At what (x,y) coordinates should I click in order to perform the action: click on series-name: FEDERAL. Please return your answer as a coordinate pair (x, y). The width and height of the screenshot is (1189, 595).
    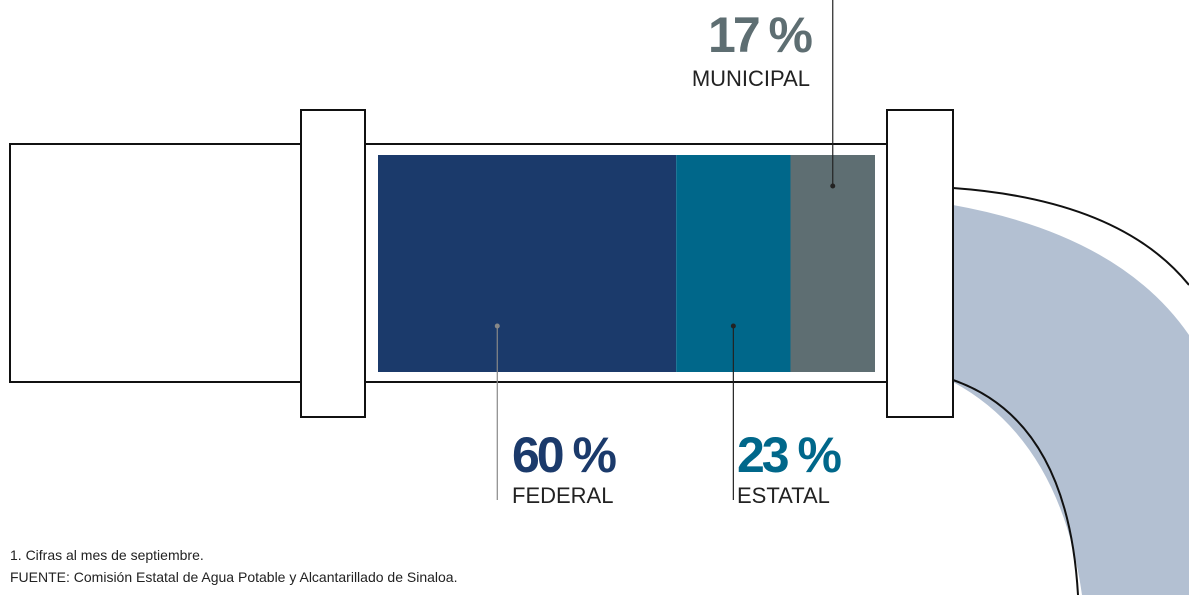
    Looking at the image, I should click on (562, 495).